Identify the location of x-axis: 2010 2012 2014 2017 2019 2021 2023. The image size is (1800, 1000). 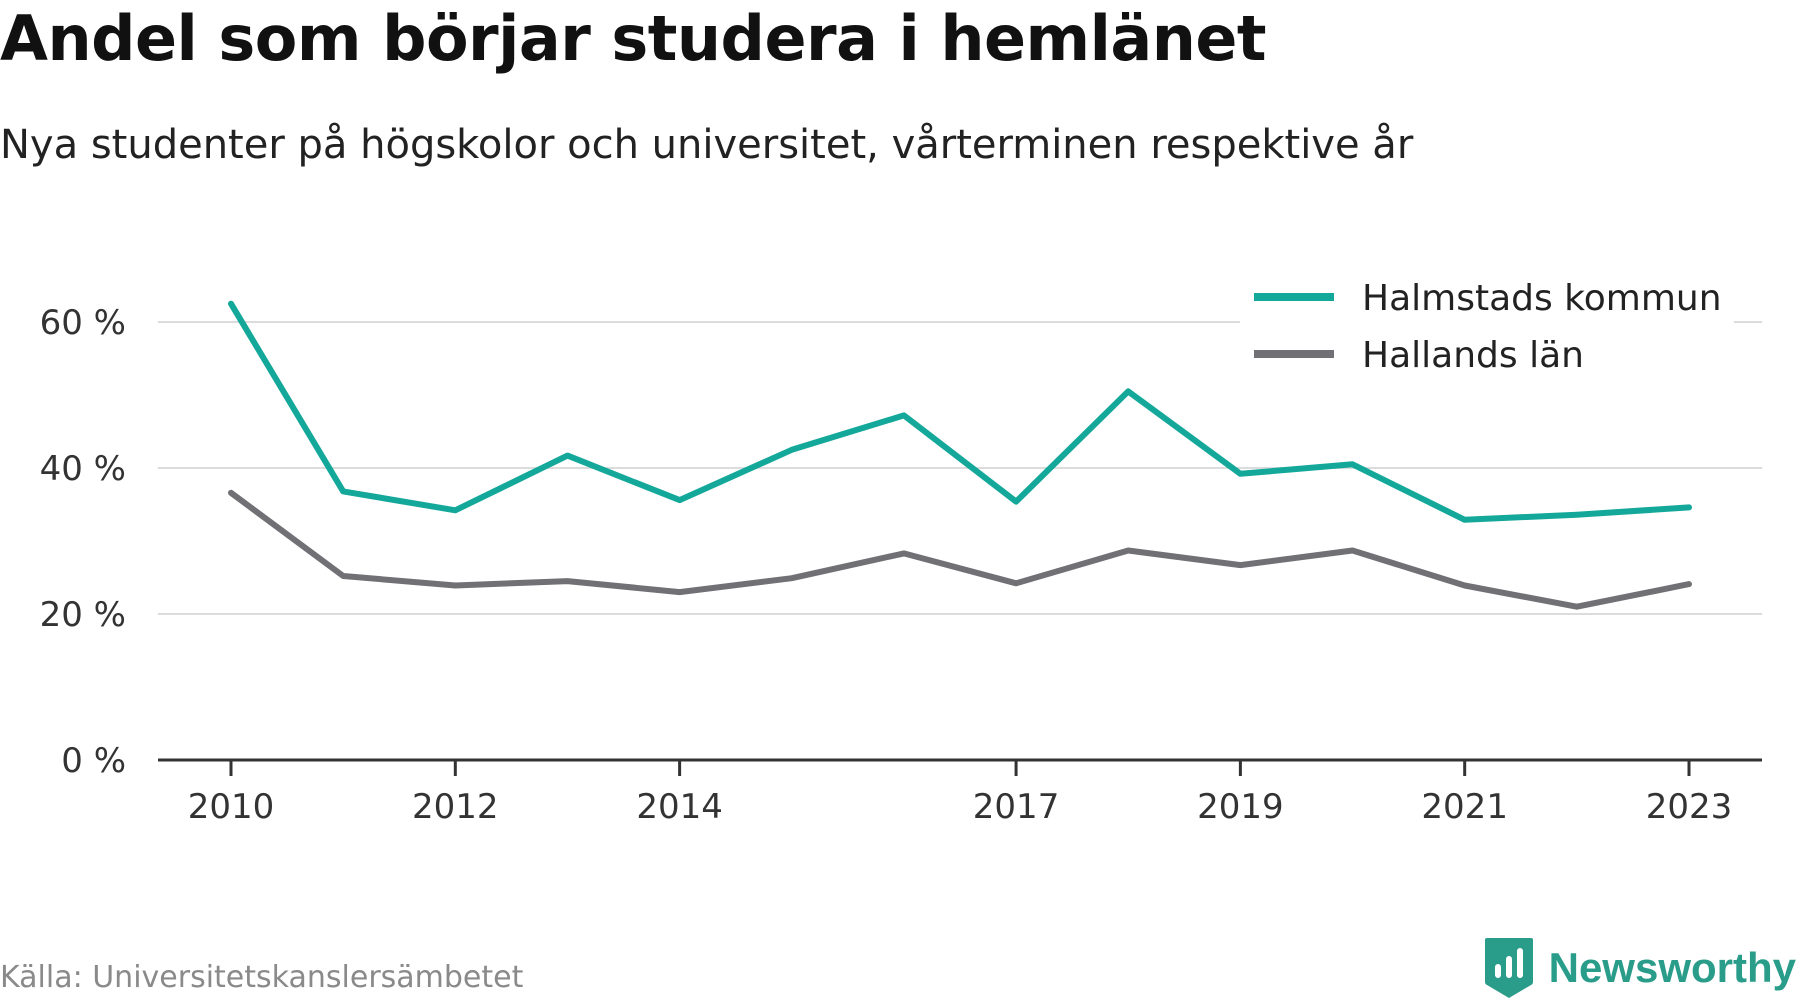
(960, 792).